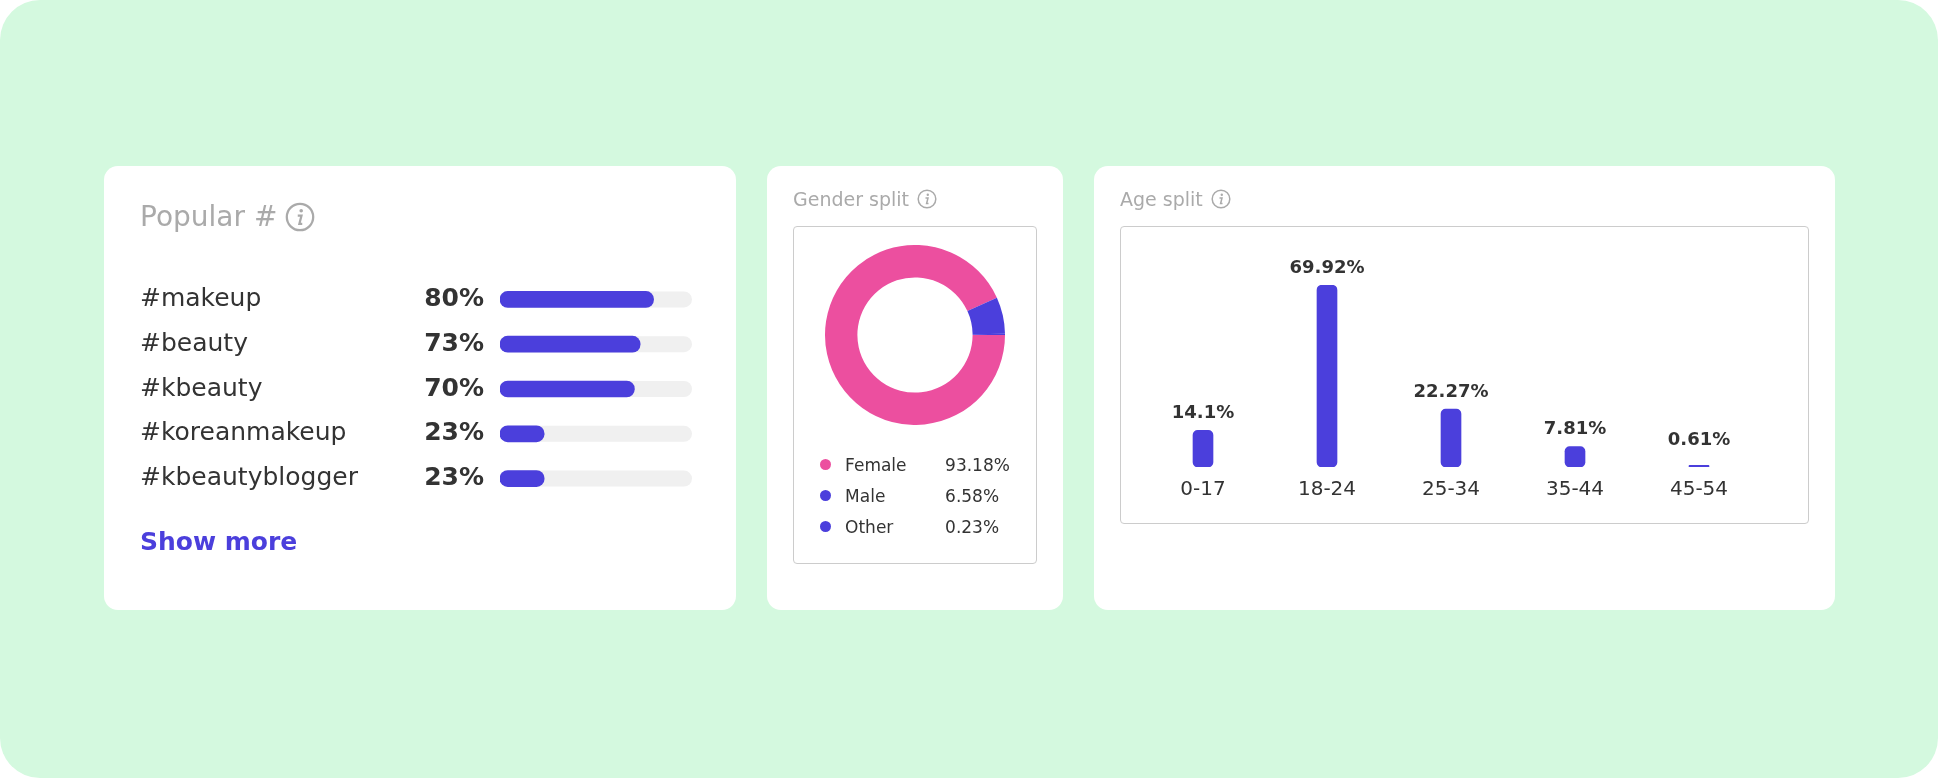  Describe the element at coordinates (972, 526) in the screenshot. I see `data-label: 0.23%` at that location.